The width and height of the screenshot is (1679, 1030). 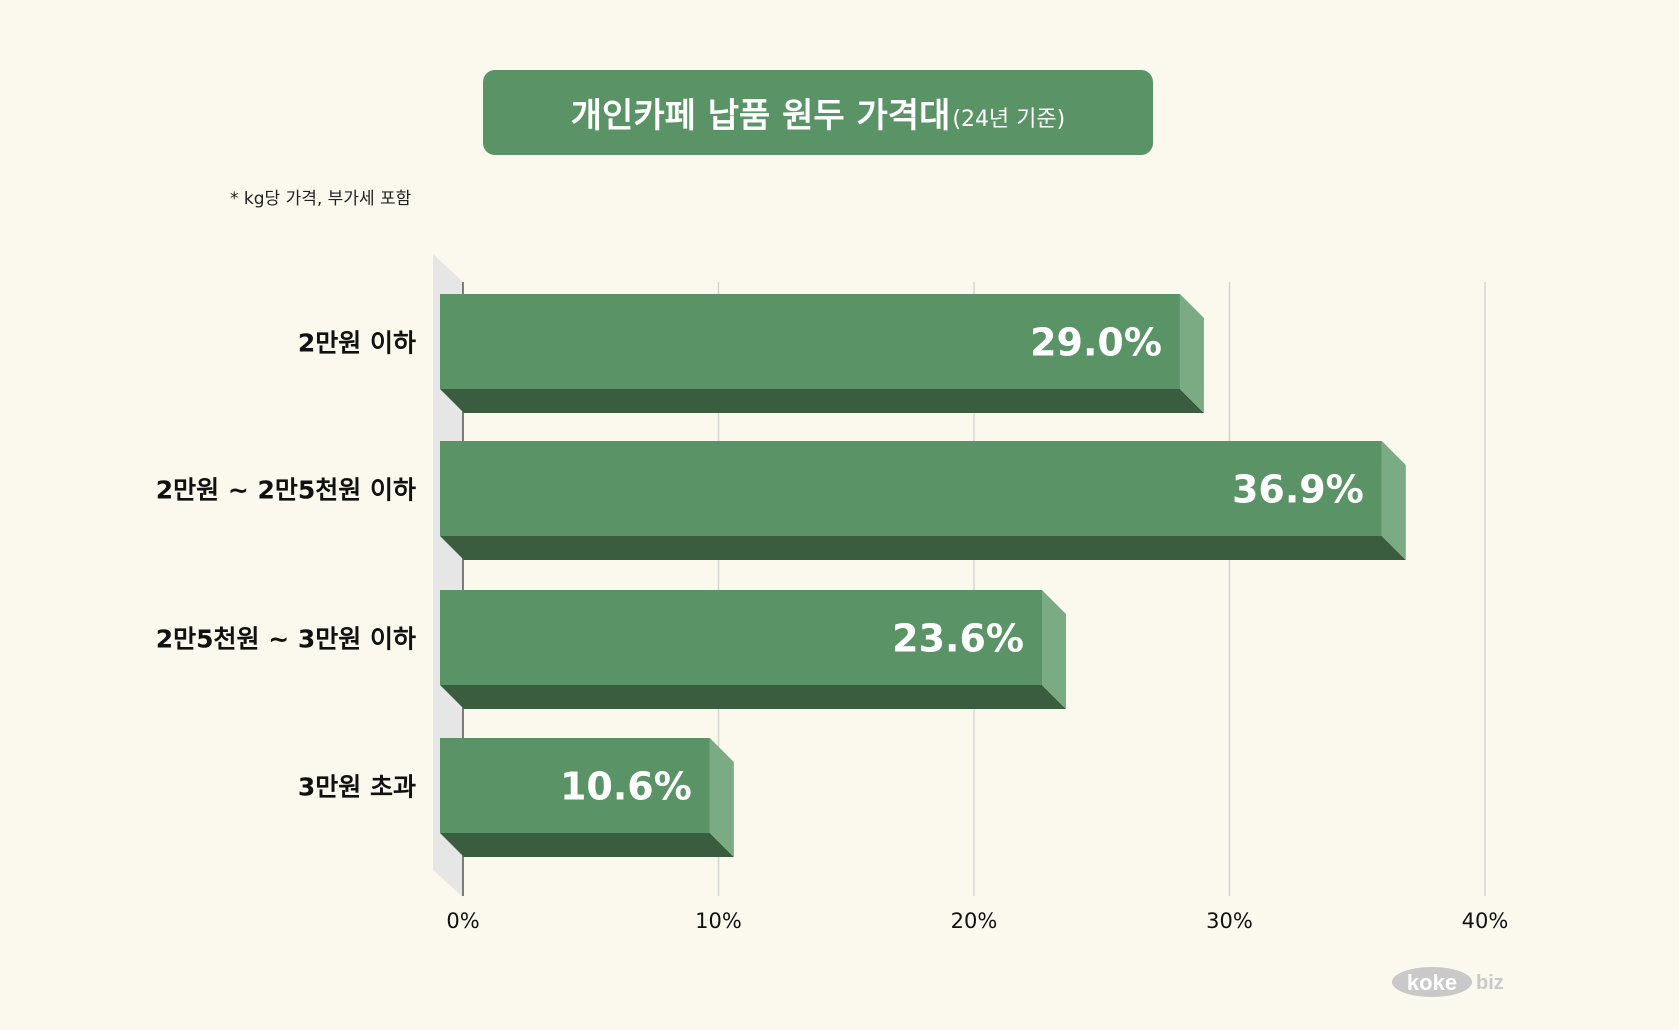 I want to click on chart-title-main: 개인카페 납품 원두 가격대, so click(x=760, y=116).